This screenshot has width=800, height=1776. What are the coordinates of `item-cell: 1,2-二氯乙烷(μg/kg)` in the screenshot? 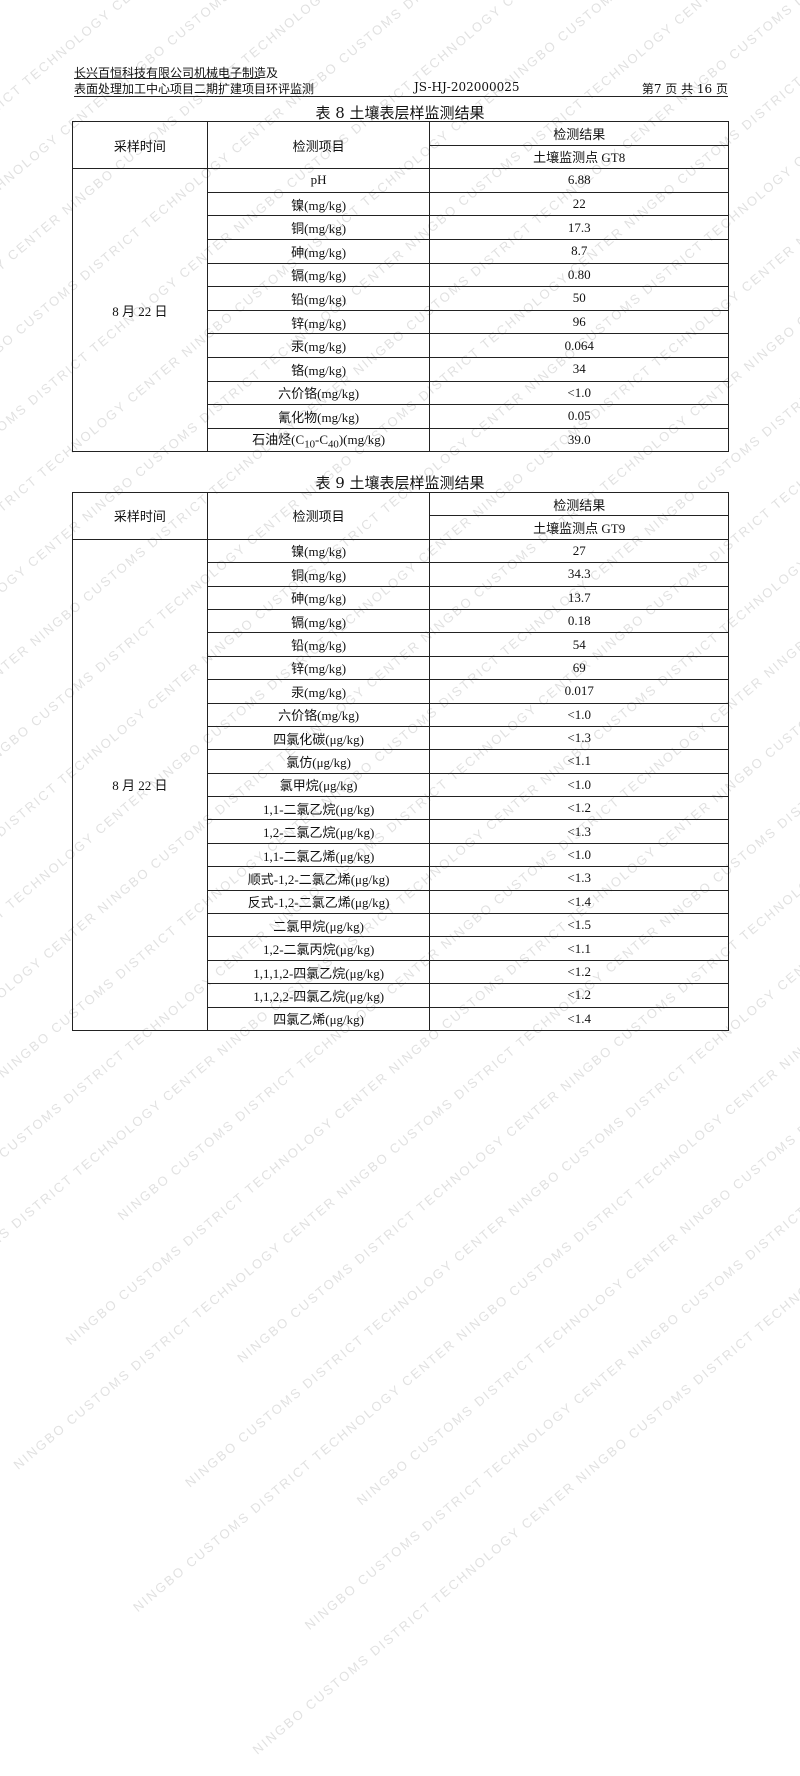 It's located at (318, 831).